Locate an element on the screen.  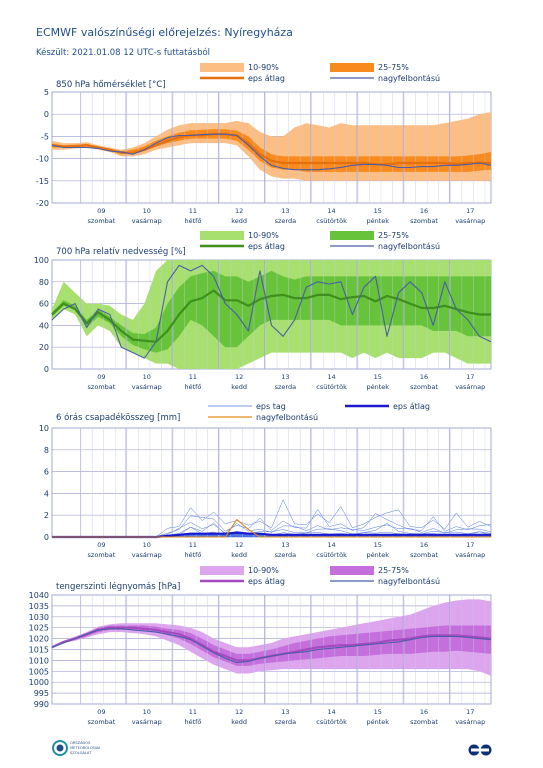
rh700-ytick-label: 0 is located at coordinates (46, 369).